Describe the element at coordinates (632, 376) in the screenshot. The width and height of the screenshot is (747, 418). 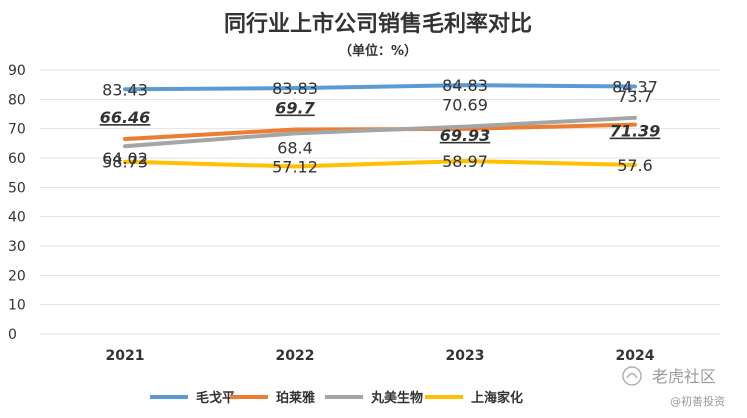
I see `tiger-logo-icon` at that location.